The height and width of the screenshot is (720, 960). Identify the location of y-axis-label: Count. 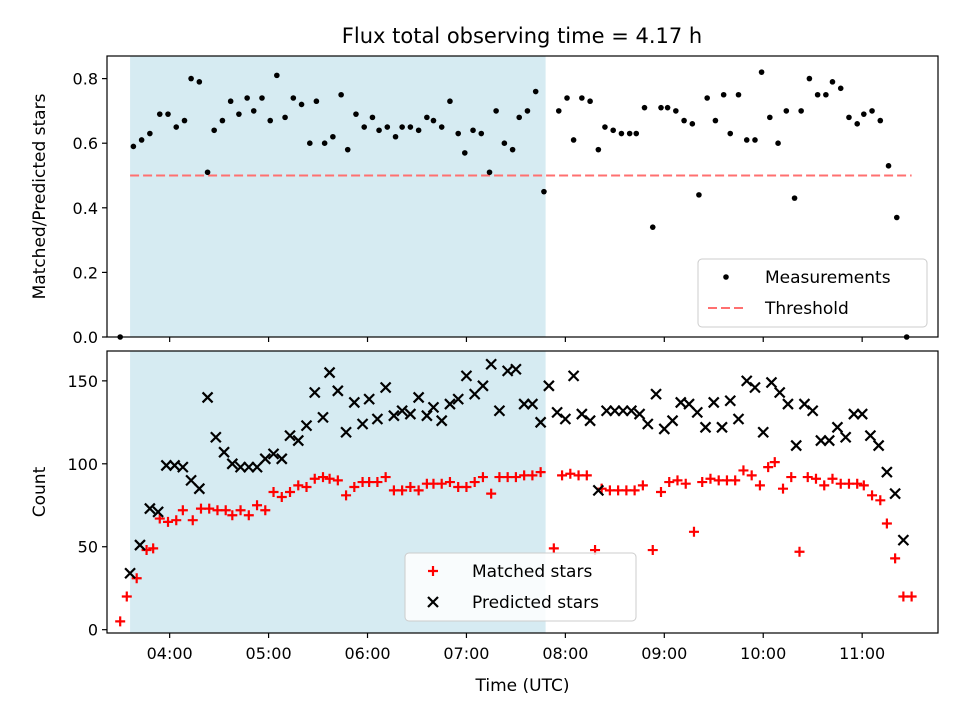
(40, 491).